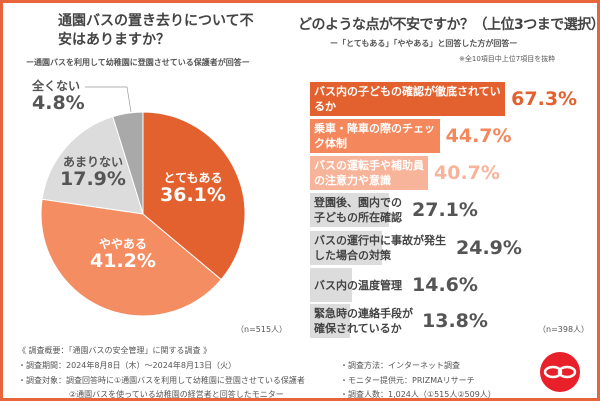 Image resolution: width=600 pixels, height=401 pixels. Describe the element at coordinates (129, 99) in the screenshot. I see `leader-line` at that location.